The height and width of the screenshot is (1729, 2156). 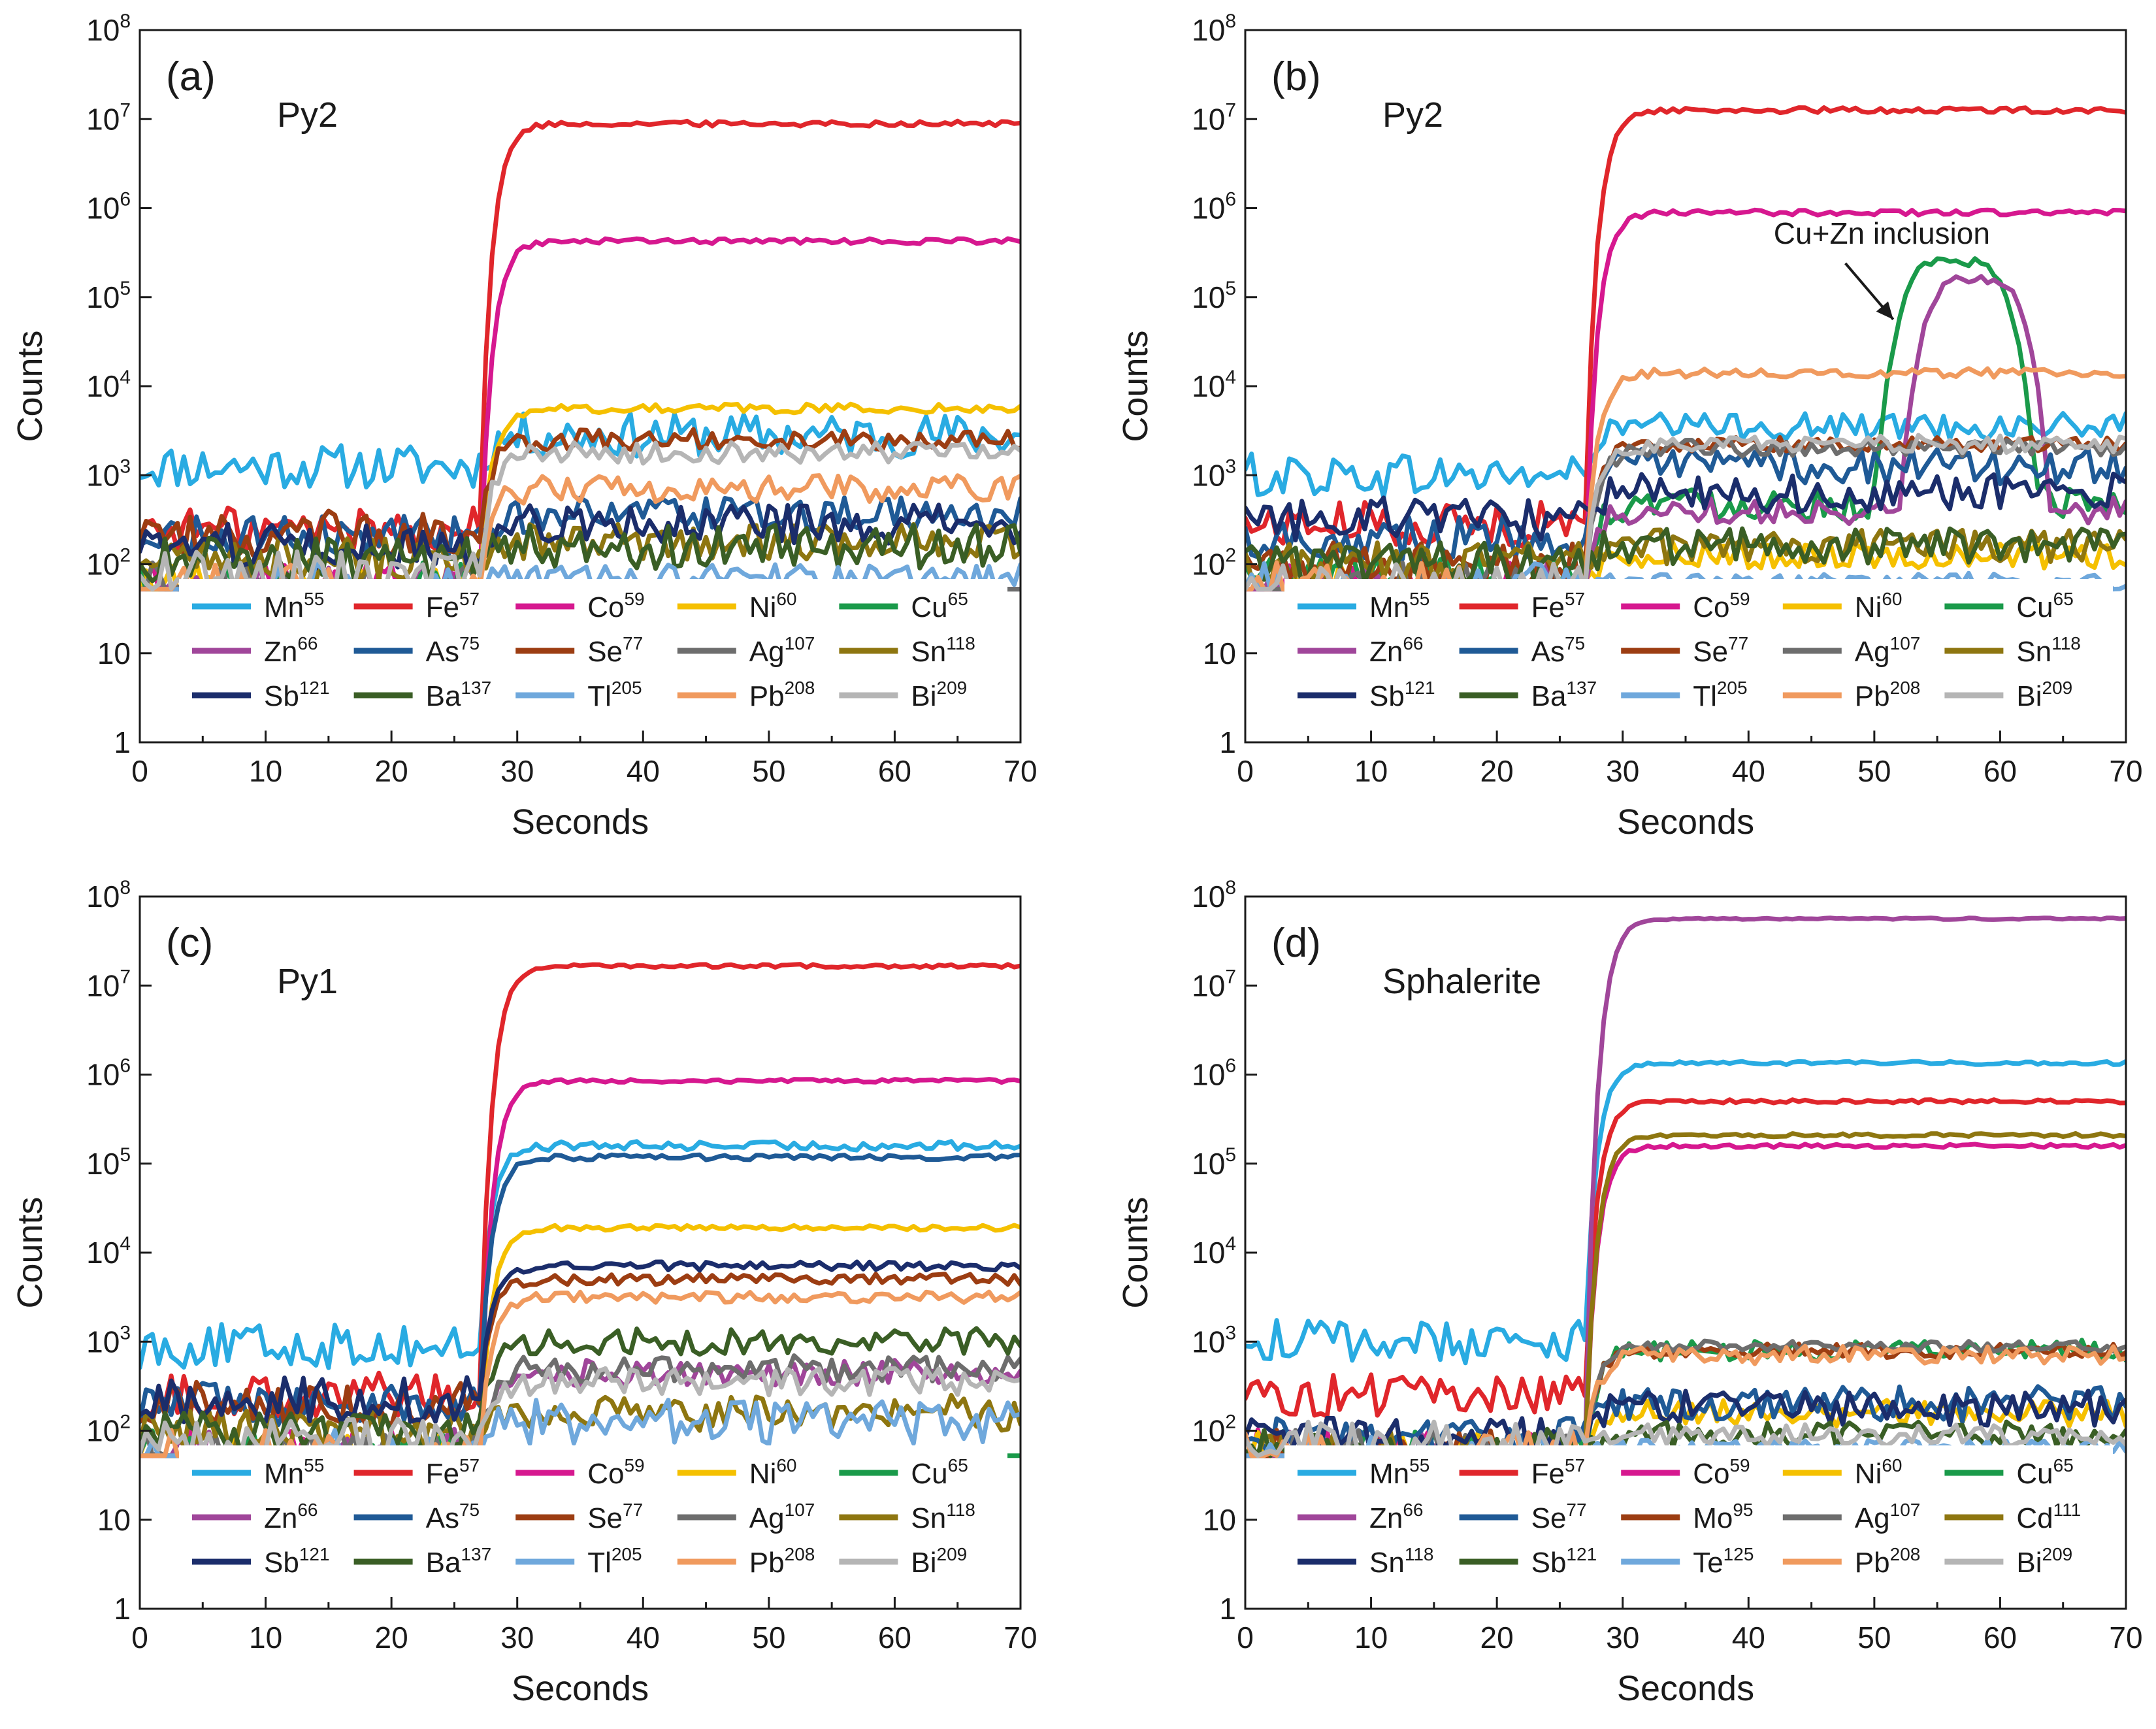 I want to click on legend-item-tl: Tl205, so click(x=1684, y=695).